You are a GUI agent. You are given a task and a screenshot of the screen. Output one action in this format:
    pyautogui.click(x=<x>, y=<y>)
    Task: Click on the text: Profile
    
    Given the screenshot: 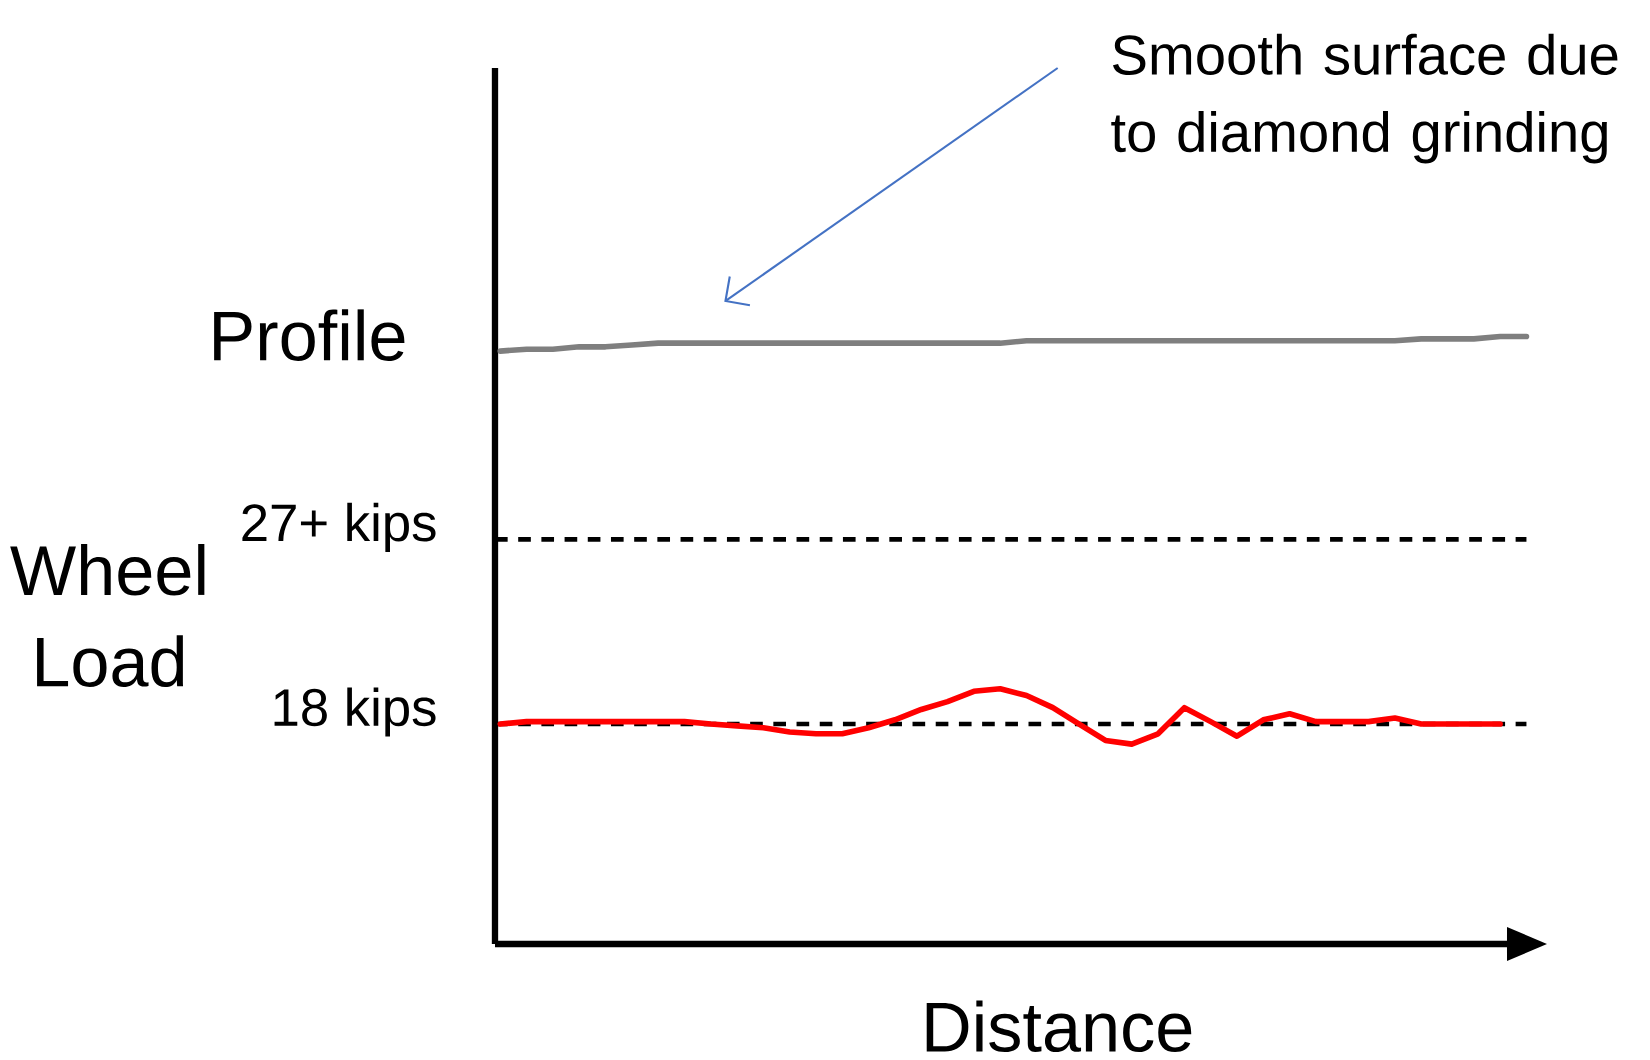 What is the action you would take?
    pyautogui.click(x=309, y=335)
    